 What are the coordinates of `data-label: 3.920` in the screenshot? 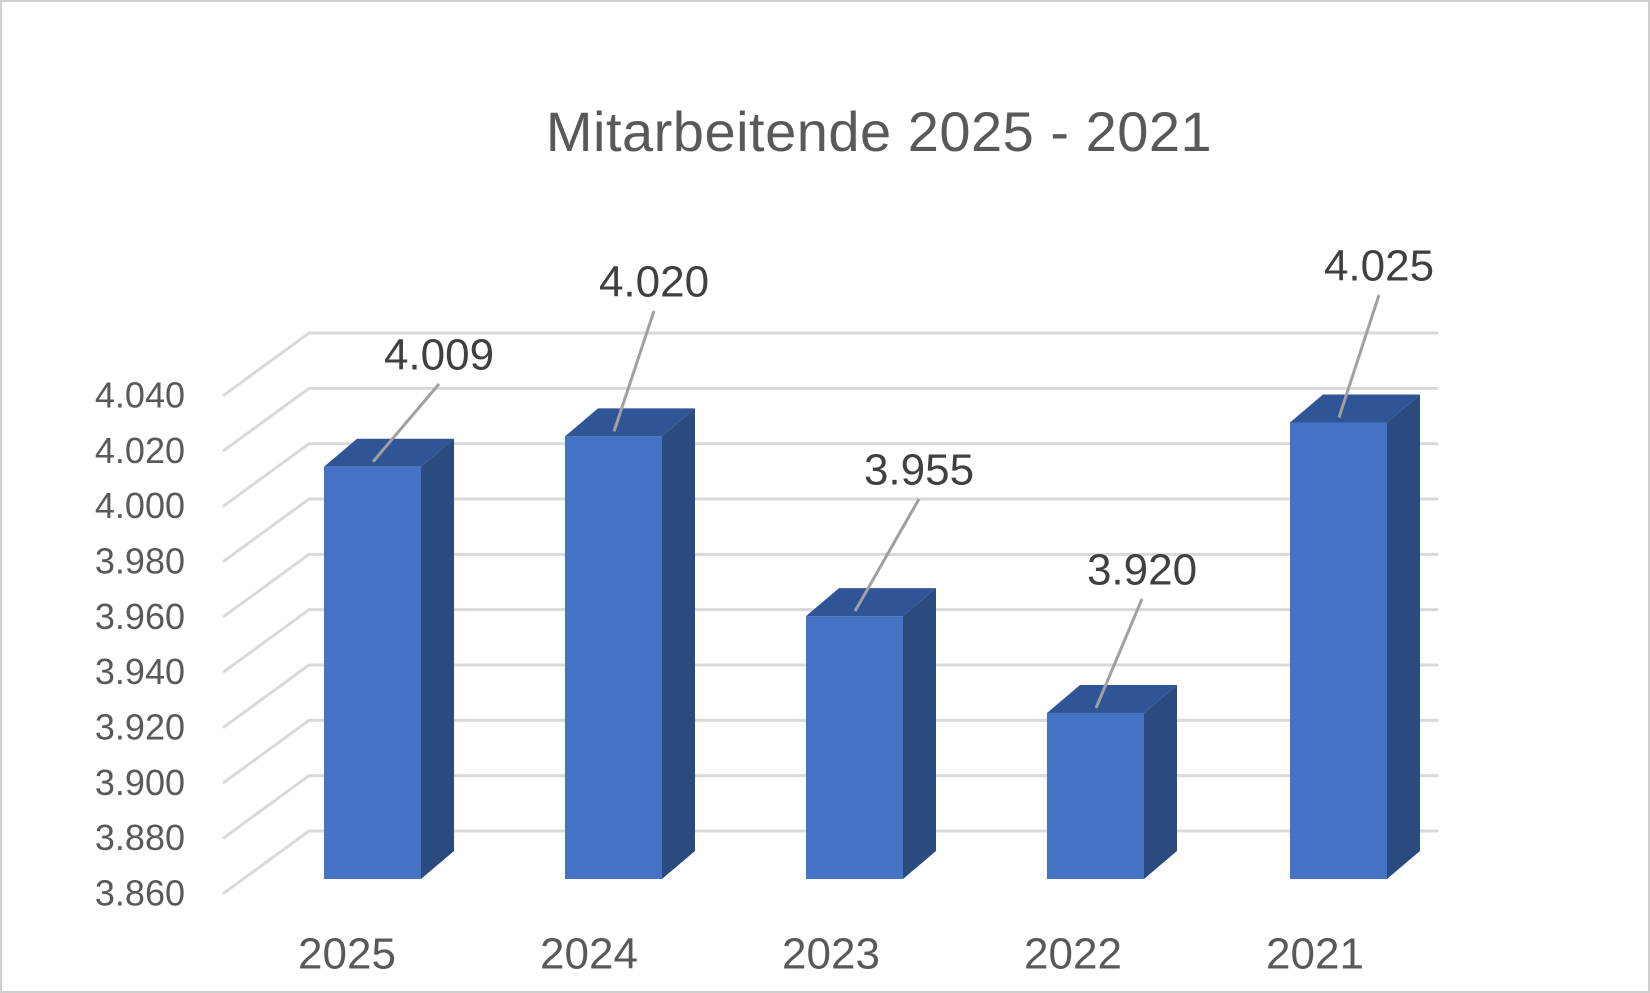 It's located at (1142, 570).